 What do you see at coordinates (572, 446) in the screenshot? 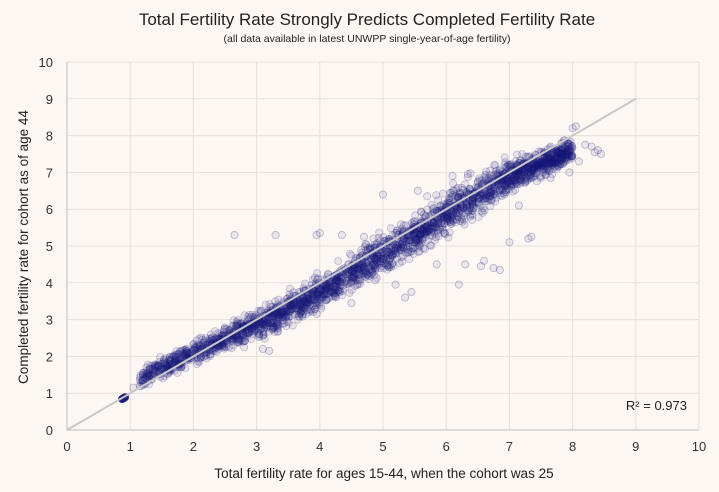
I see `x-tick-label: 8` at bounding box center [572, 446].